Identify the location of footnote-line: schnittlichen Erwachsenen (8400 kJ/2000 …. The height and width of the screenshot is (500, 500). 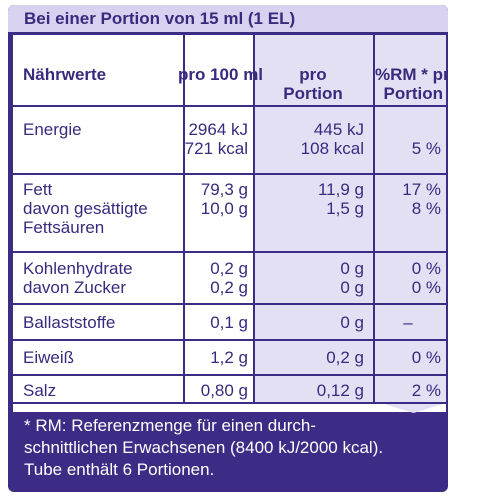
(204, 447).